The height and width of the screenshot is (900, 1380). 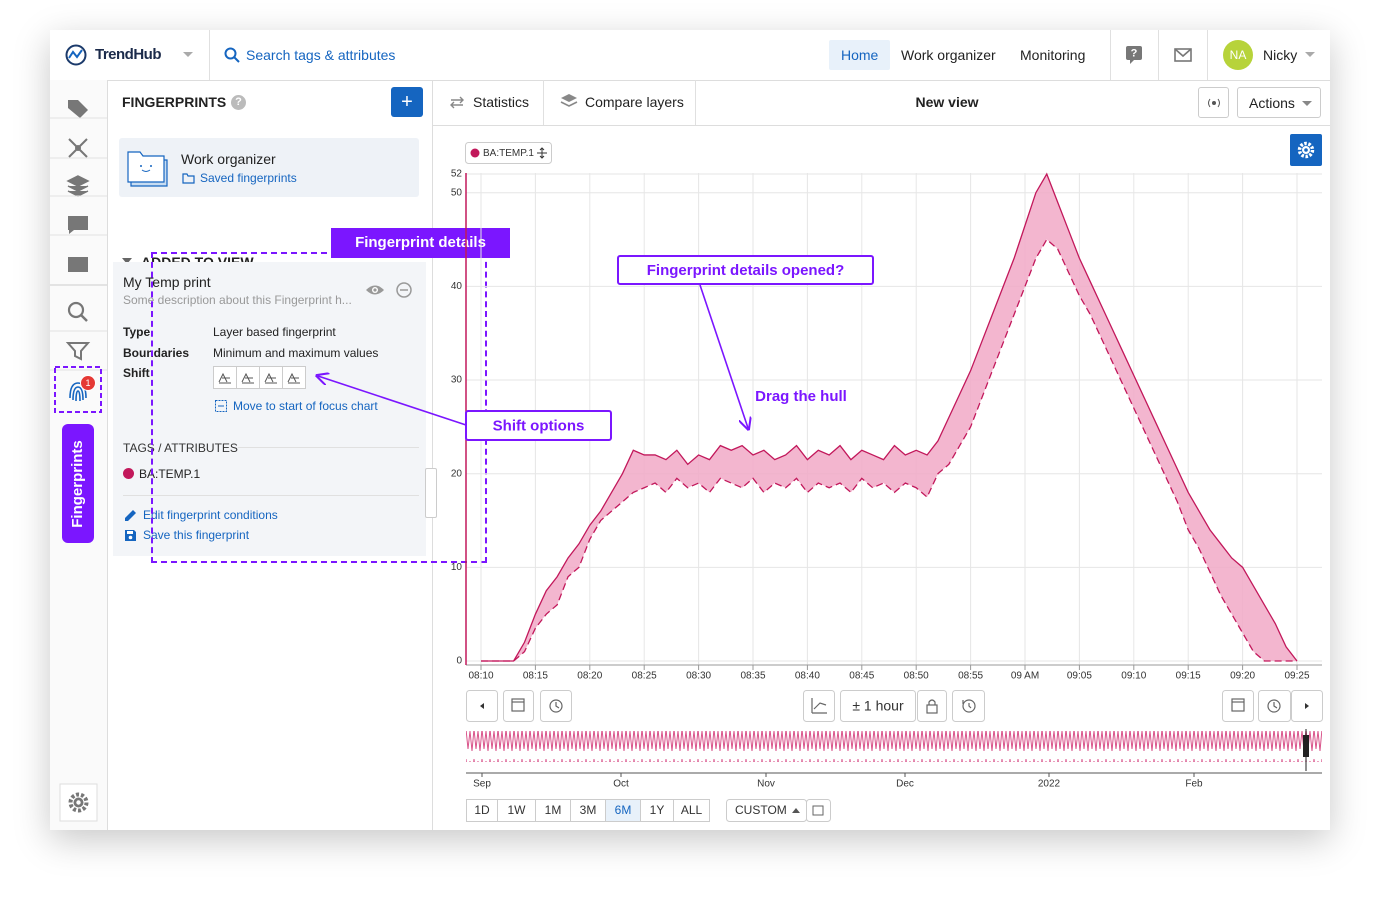 I want to click on navigator-label: Nov, so click(x=766, y=784).